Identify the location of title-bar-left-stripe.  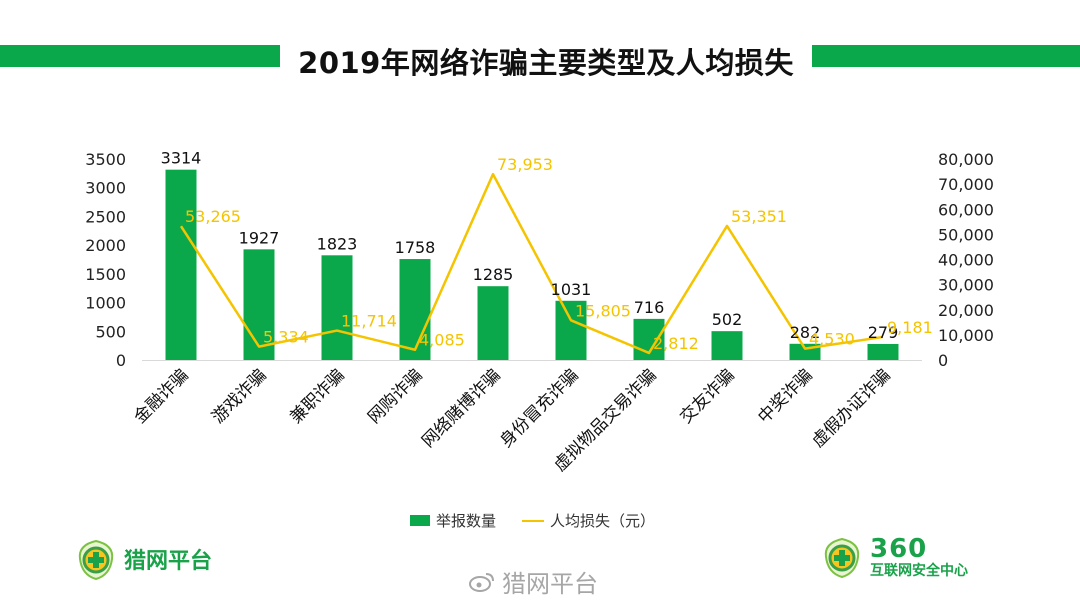
(140, 56).